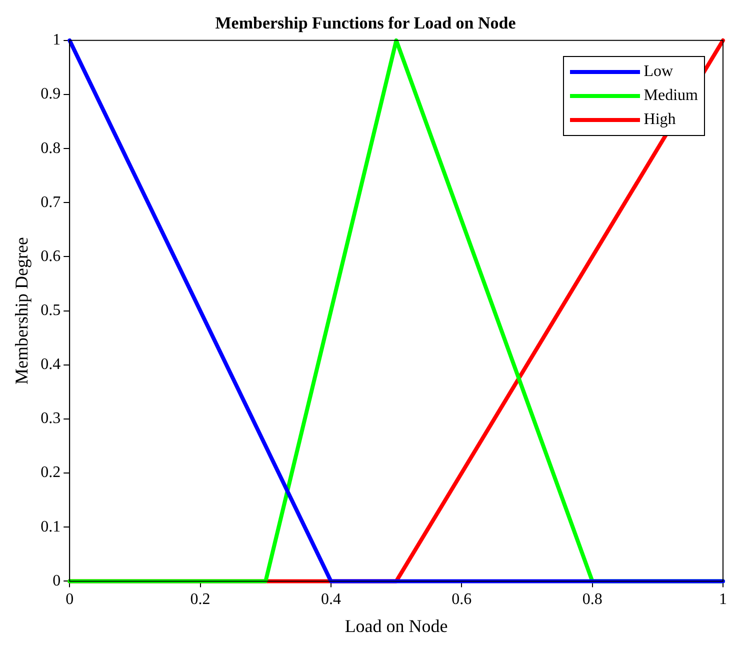 Image resolution: width=743 pixels, height=650 pixels. What do you see at coordinates (50, 527) in the screenshot?
I see `y-tick-label: 0.1` at bounding box center [50, 527].